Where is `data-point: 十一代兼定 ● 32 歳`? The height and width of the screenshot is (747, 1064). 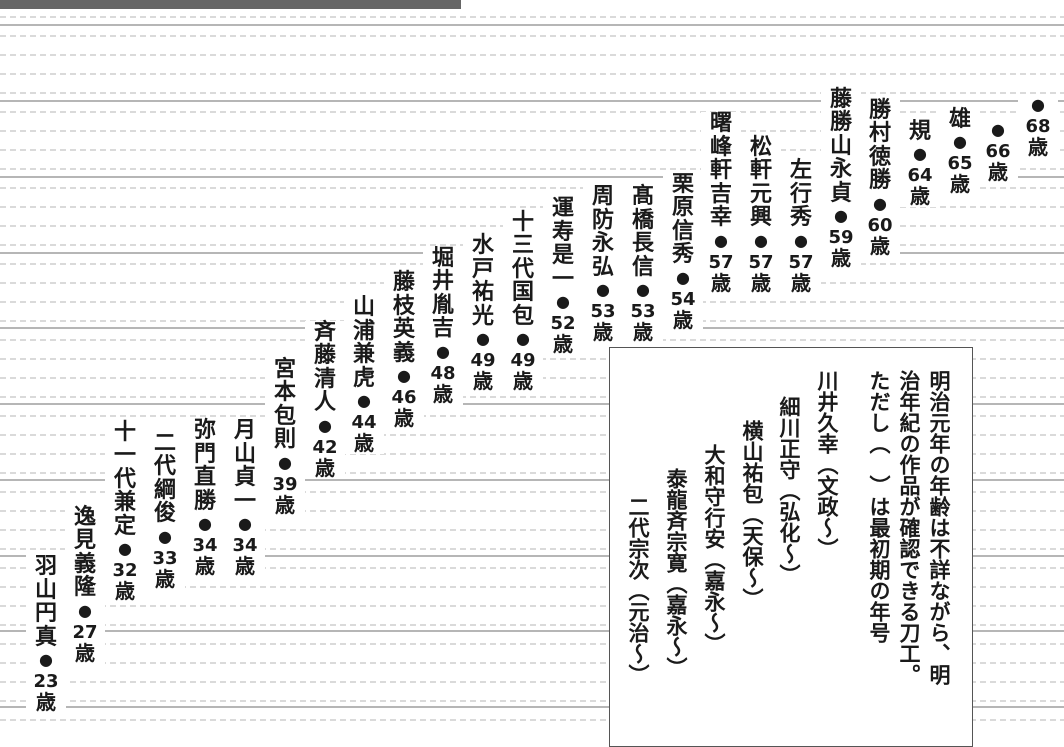
data-point: 十一代兼定 ● 32 歳 is located at coordinates (125, 512).